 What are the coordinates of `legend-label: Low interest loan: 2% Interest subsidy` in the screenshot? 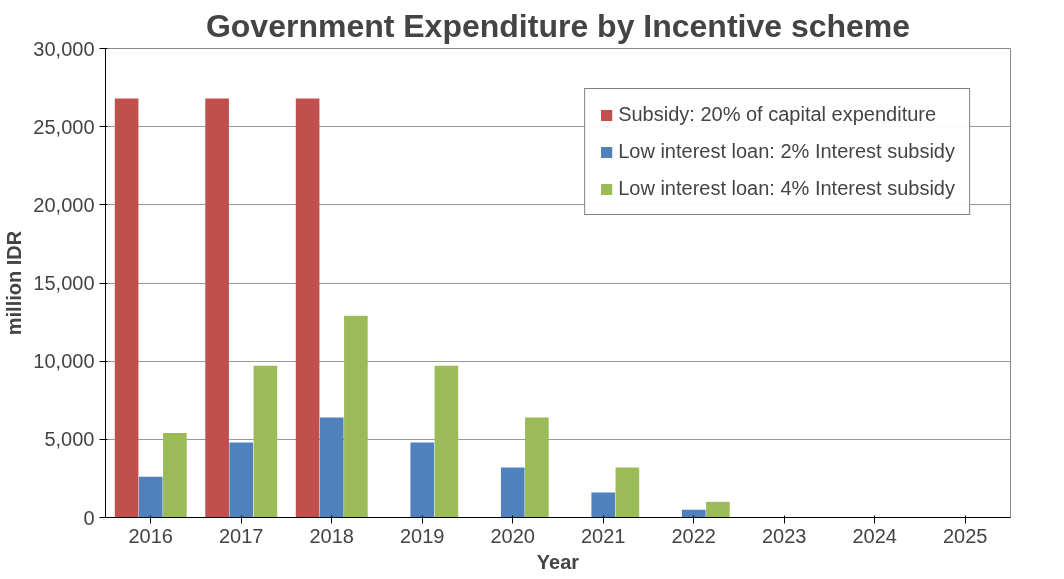 It's located at (786, 151).